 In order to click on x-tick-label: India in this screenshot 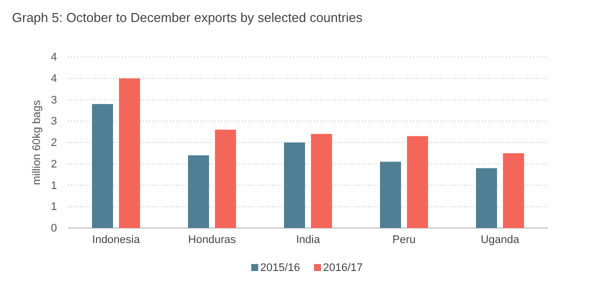, I will do `click(308, 240)`.